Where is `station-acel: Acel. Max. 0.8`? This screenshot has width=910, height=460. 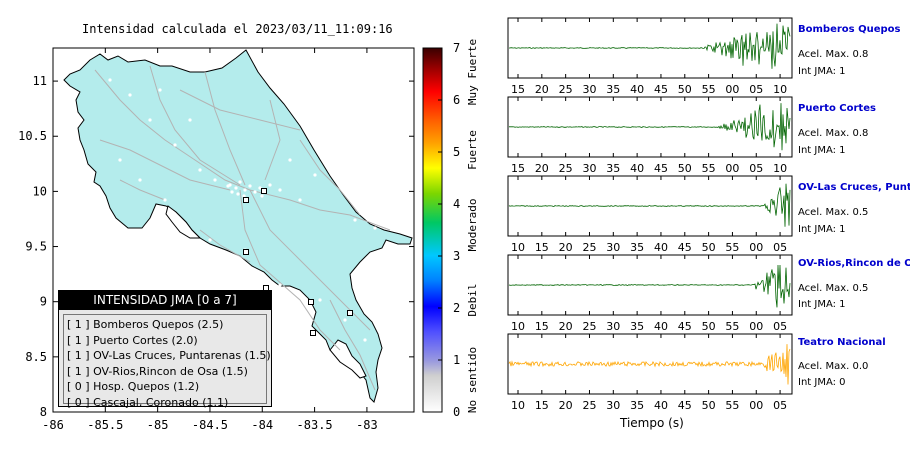 station-acel: Acel. Max. 0.8 is located at coordinates (833, 133).